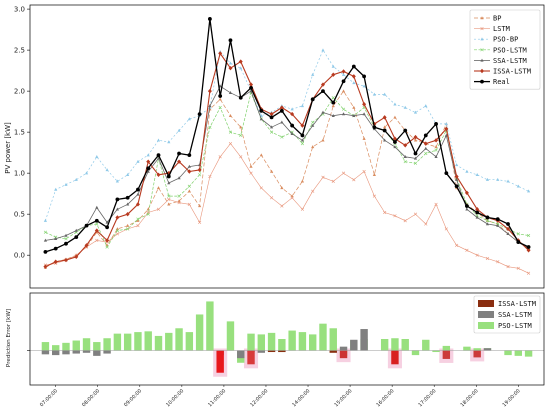  What do you see at coordinates (333, 351) in the screenshot?
I see `bar-issa-lstm` at bounding box center [333, 351].